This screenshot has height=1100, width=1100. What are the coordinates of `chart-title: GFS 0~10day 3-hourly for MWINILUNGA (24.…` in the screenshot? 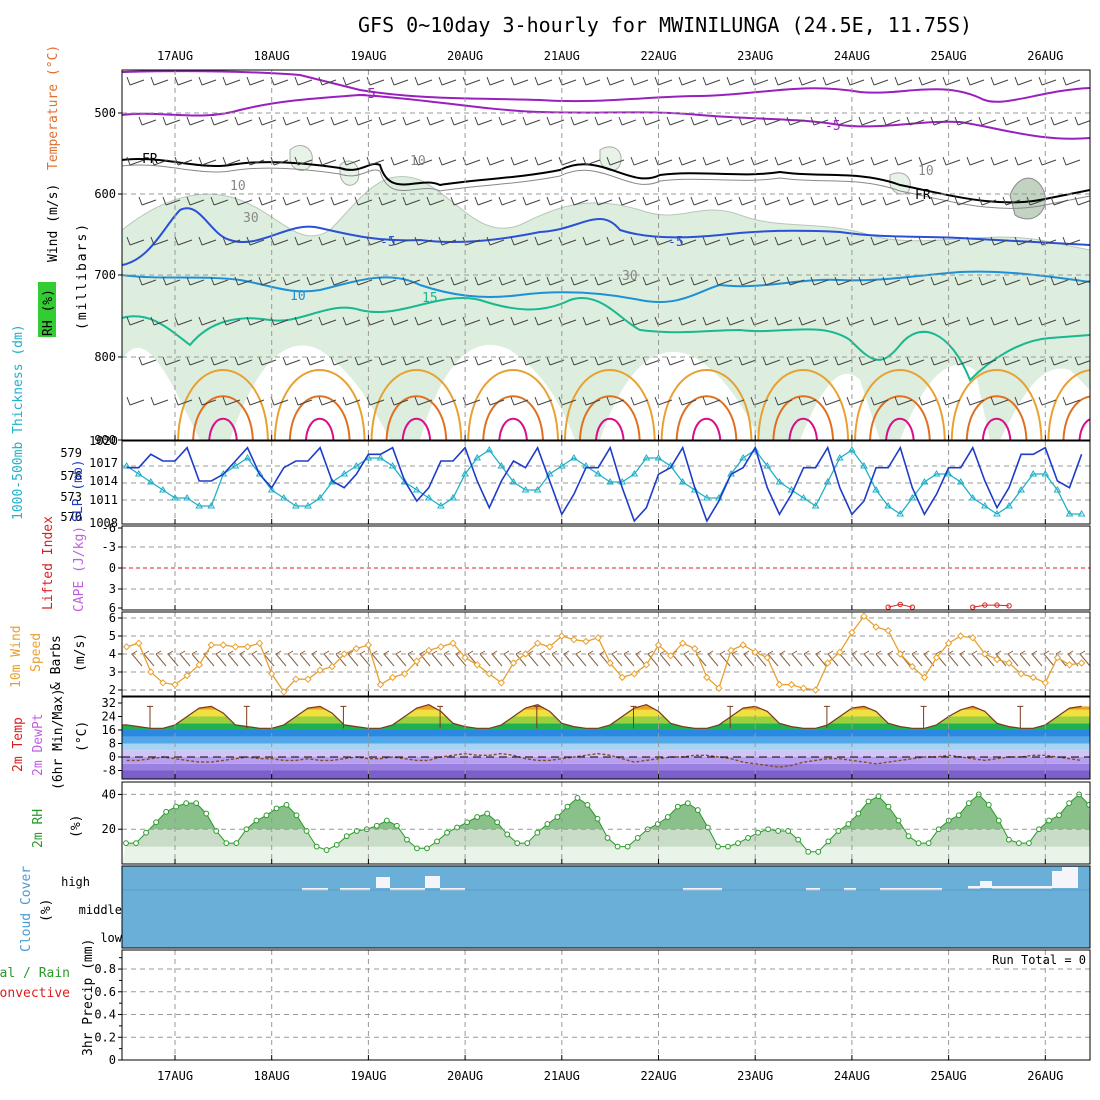 It's located at (665, 25).